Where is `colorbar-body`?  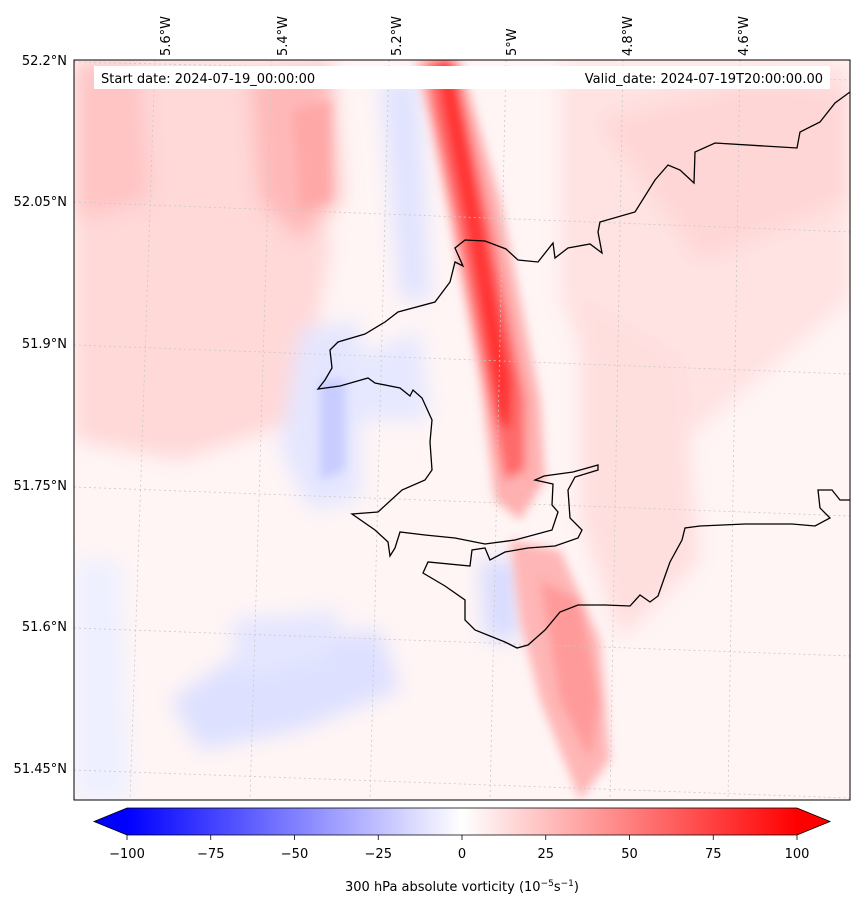 colorbar-body is located at coordinates (462, 821).